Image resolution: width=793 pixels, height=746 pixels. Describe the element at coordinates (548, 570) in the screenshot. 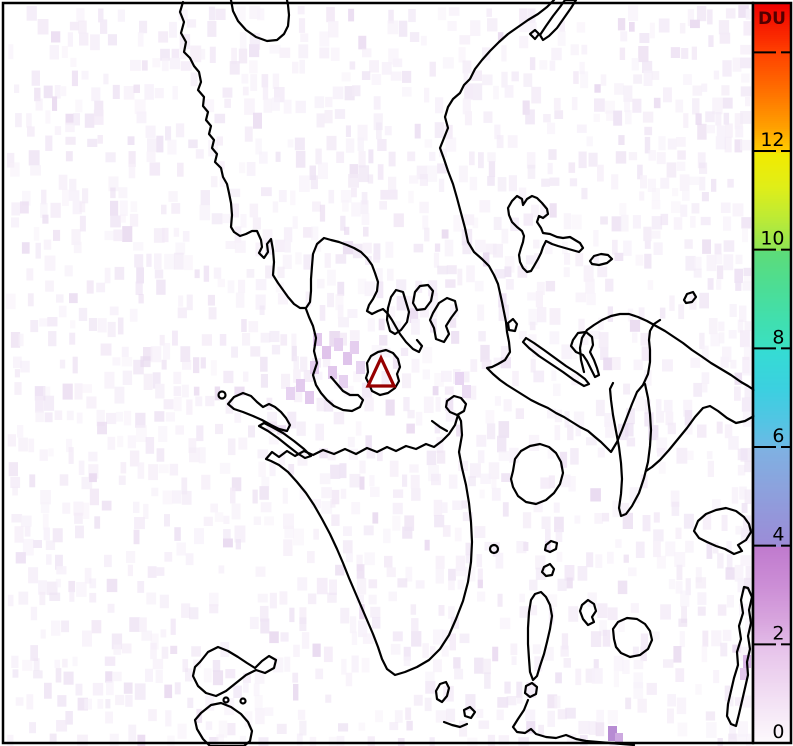

I see `coastline-islet-blob-s2` at that location.